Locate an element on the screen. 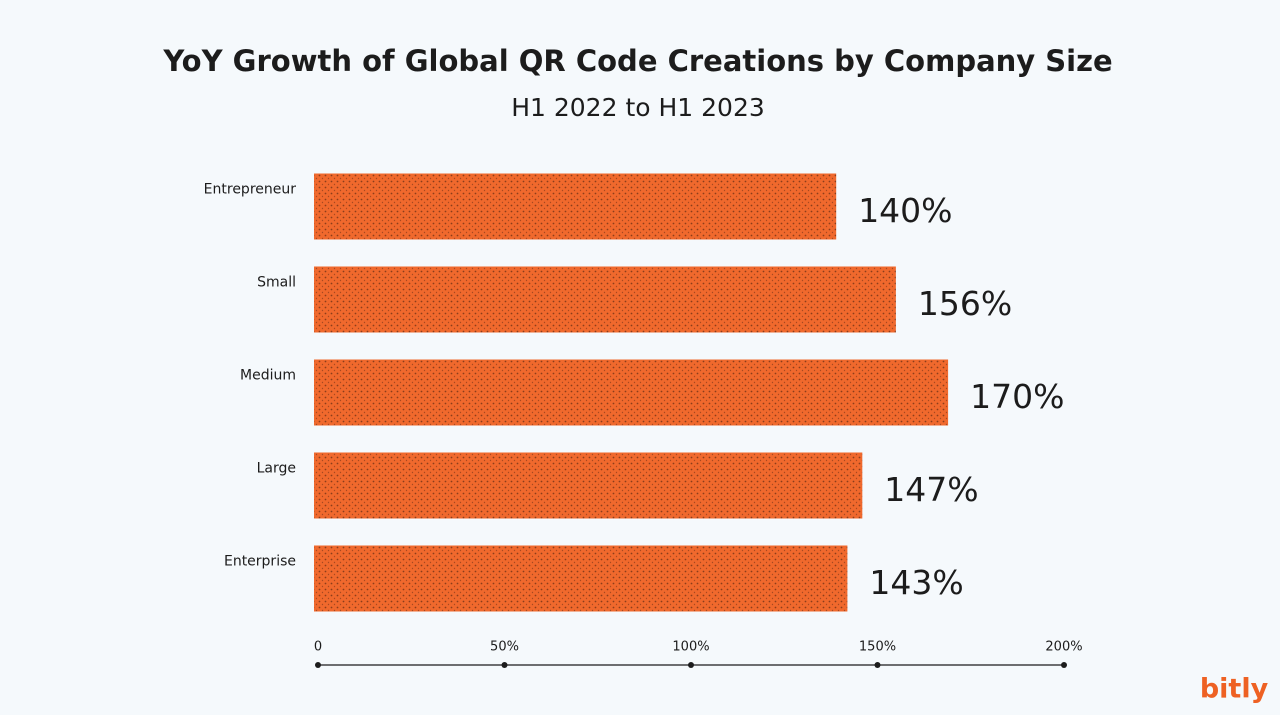 This screenshot has width=1280, height=715. y-tick-label: Entrepreneur is located at coordinates (250, 190).